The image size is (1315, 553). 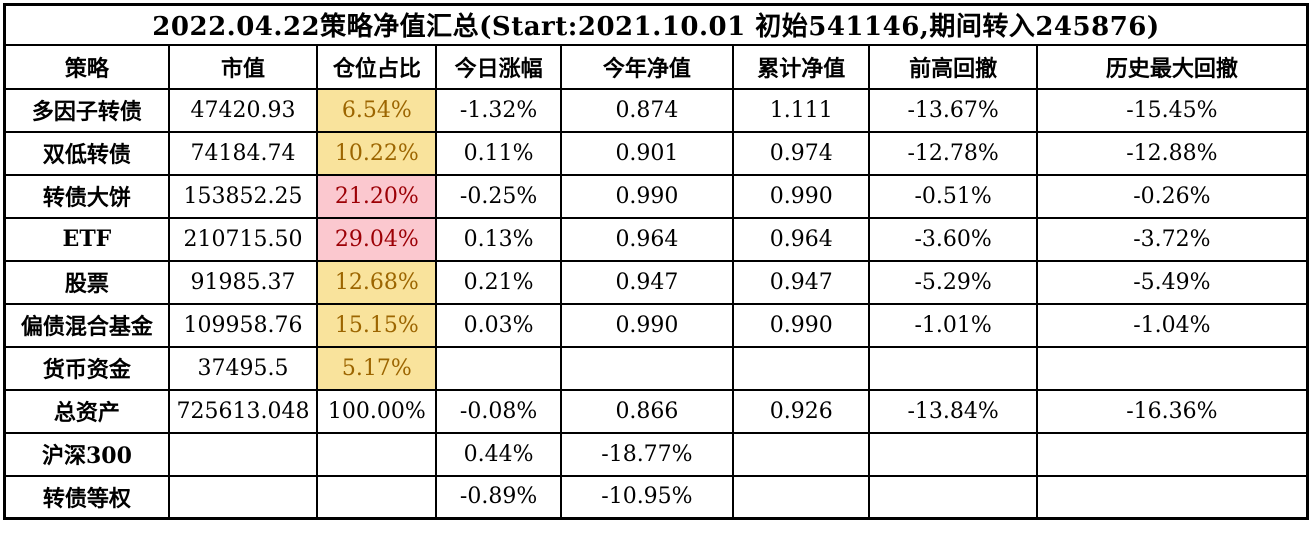 What do you see at coordinates (498, 454) in the screenshot?
I see `cell-today-change: 0.44%` at bounding box center [498, 454].